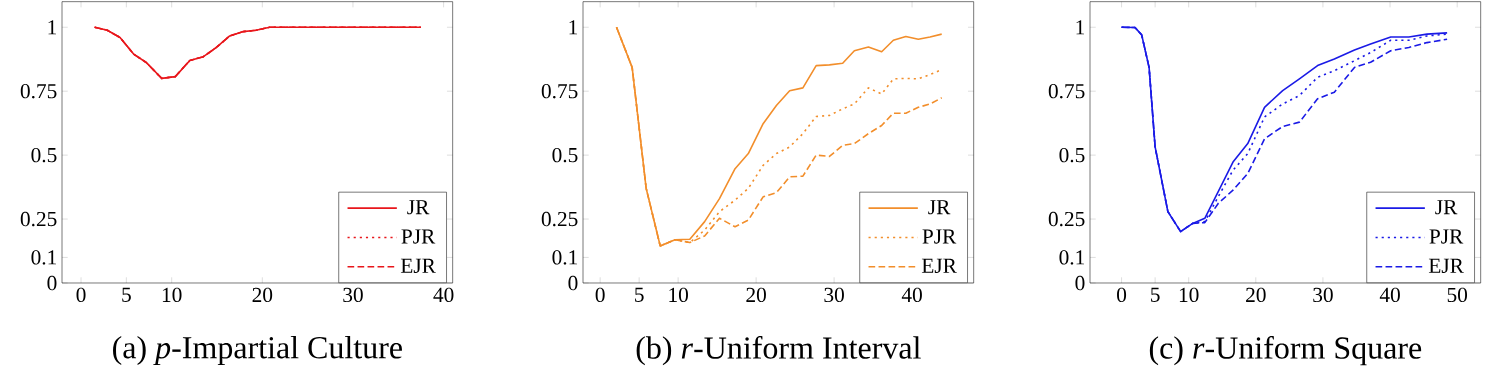 The width and height of the screenshot is (1485, 368). What do you see at coordinates (257, 350) in the screenshot?
I see `text: (a) p-Impartial Culture` at bounding box center [257, 350].